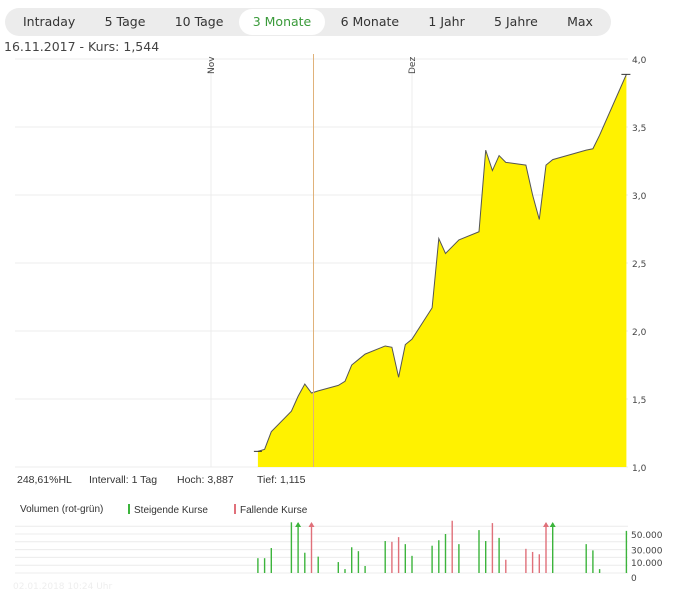 The height and width of the screenshot is (597, 679). What do you see at coordinates (639, 333) in the screenshot?
I see `y-tick-label: 2,0` at bounding box center [639, 333].